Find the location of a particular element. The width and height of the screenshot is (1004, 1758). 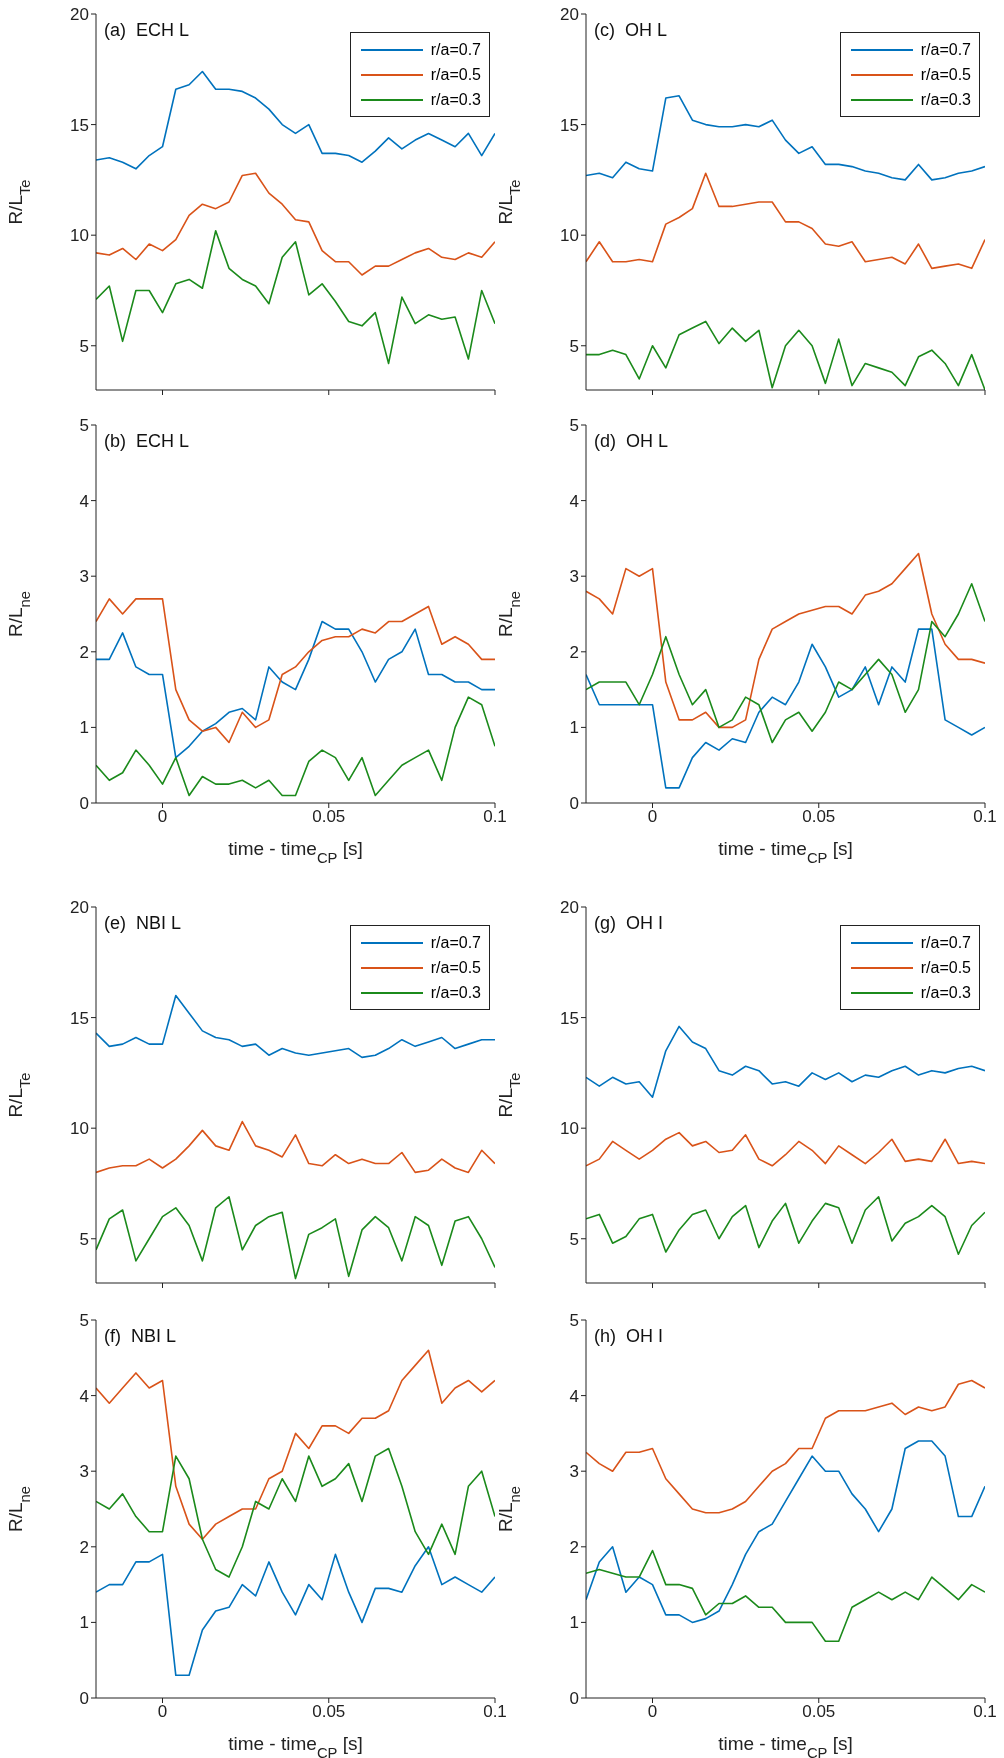

annotation: (d) OH L is located at coordinates (631, 441).